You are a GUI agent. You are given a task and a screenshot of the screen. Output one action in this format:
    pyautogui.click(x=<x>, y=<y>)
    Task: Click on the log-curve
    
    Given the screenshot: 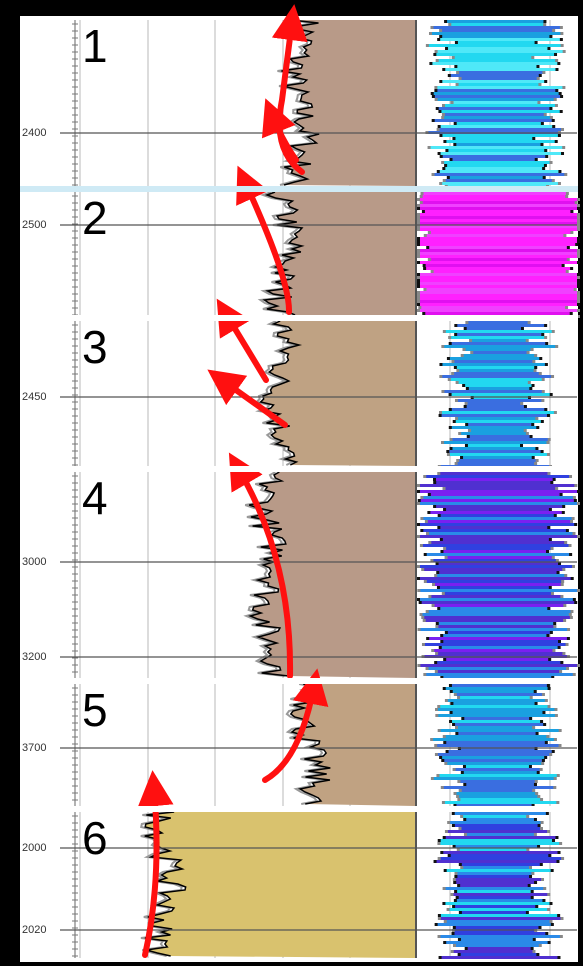 What is the action you would take?
    pyautogui.click(x=281, y=393)
    